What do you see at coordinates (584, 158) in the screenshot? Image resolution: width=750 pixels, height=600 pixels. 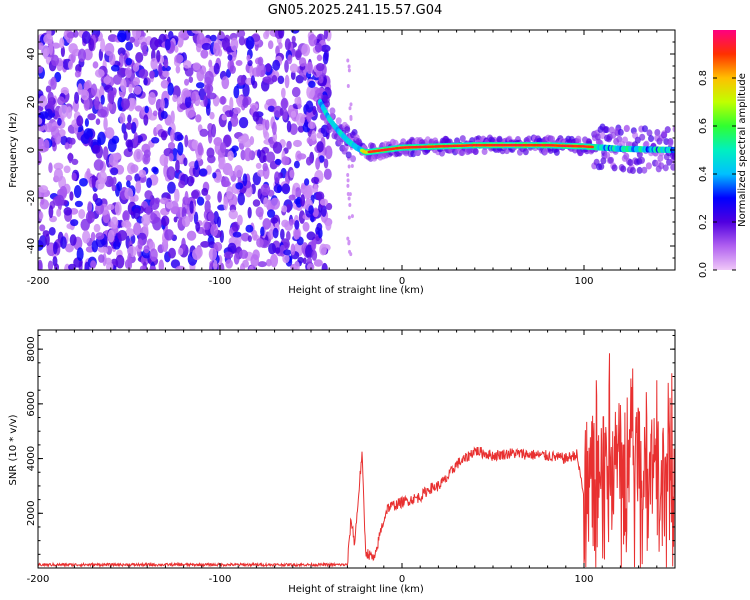 I see `spectrogram-x-tick: 100` at bounding box center [584, 158].